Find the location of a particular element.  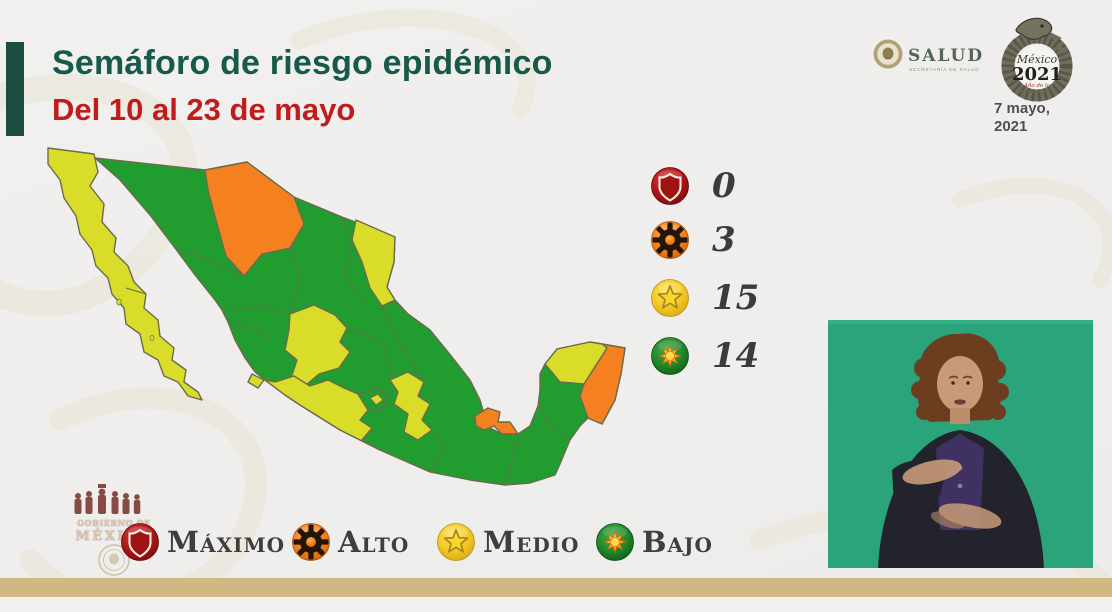

state-colima-medio is located at coordinates (256, 381).